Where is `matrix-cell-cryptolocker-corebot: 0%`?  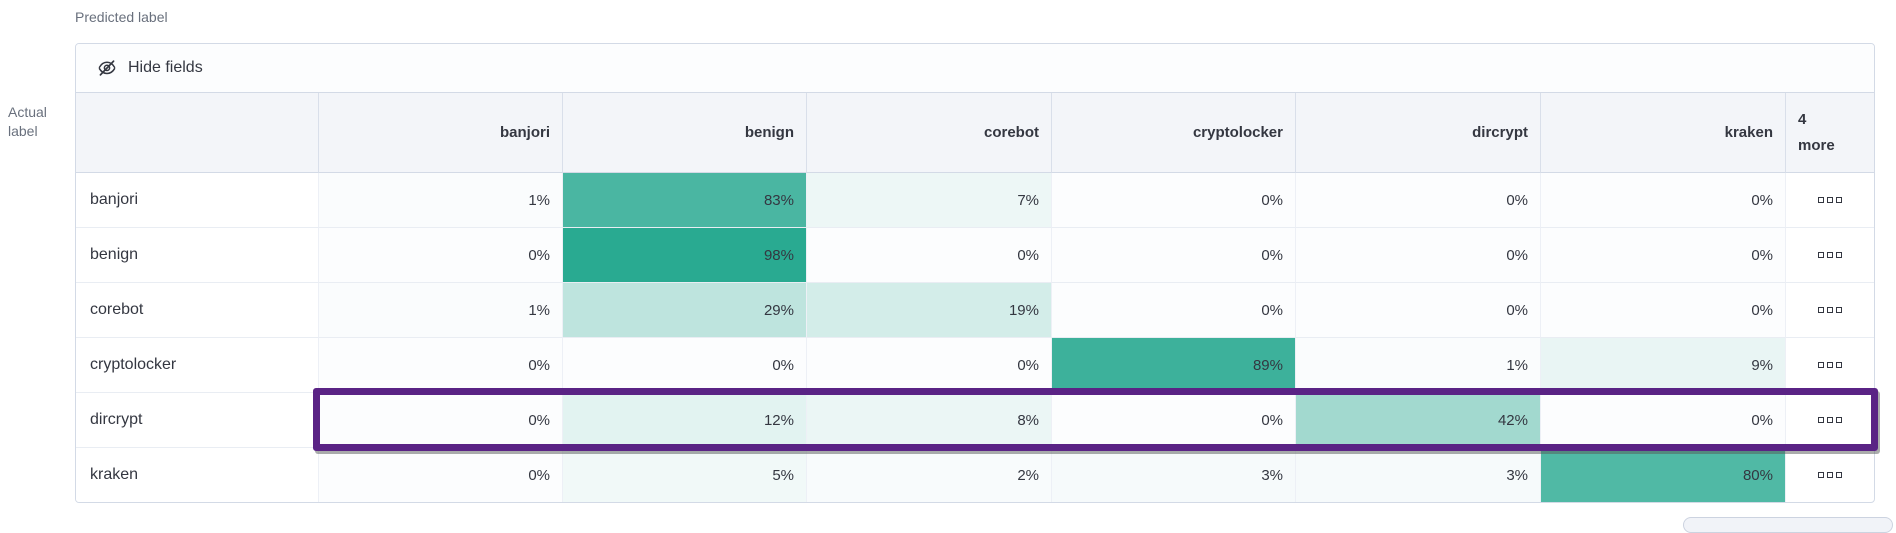
matrix-cell-cryptolocker-corebot: 0% is located at coordinates (929, 365).